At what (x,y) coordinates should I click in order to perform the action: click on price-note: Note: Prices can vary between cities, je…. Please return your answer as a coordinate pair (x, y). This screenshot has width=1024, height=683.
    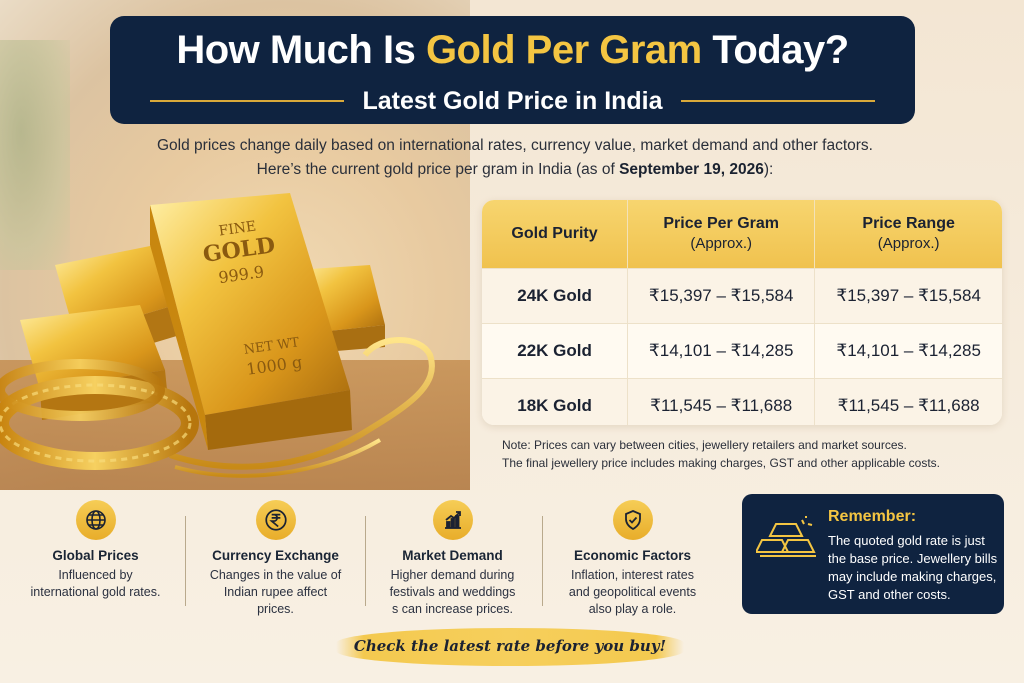
    Looking at the image, I should click on (752, 454).